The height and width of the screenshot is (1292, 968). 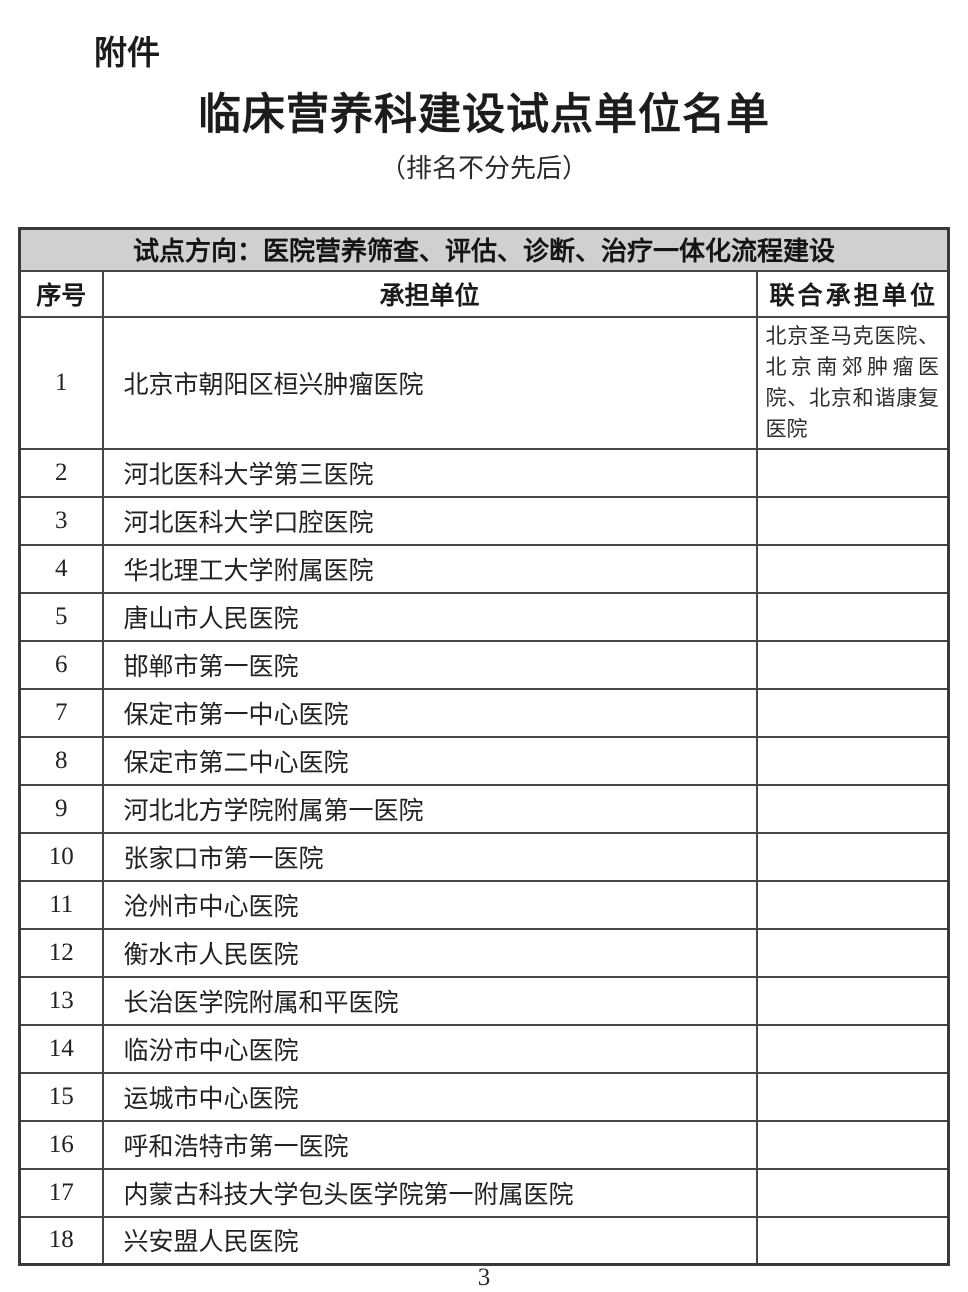 I want to click on row-serial: 8, so click(x=61, y=760).